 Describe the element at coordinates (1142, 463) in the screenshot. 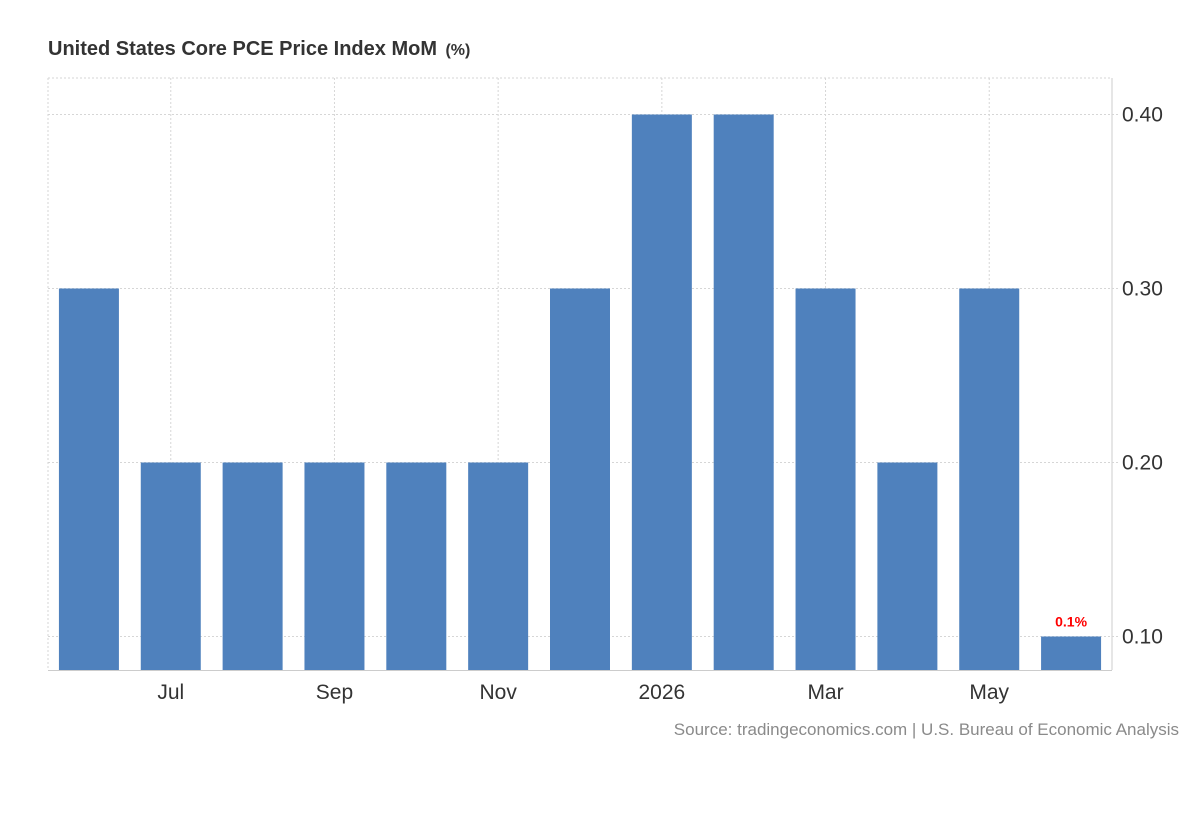

I see `y-tick-label: 0.20` at that location.